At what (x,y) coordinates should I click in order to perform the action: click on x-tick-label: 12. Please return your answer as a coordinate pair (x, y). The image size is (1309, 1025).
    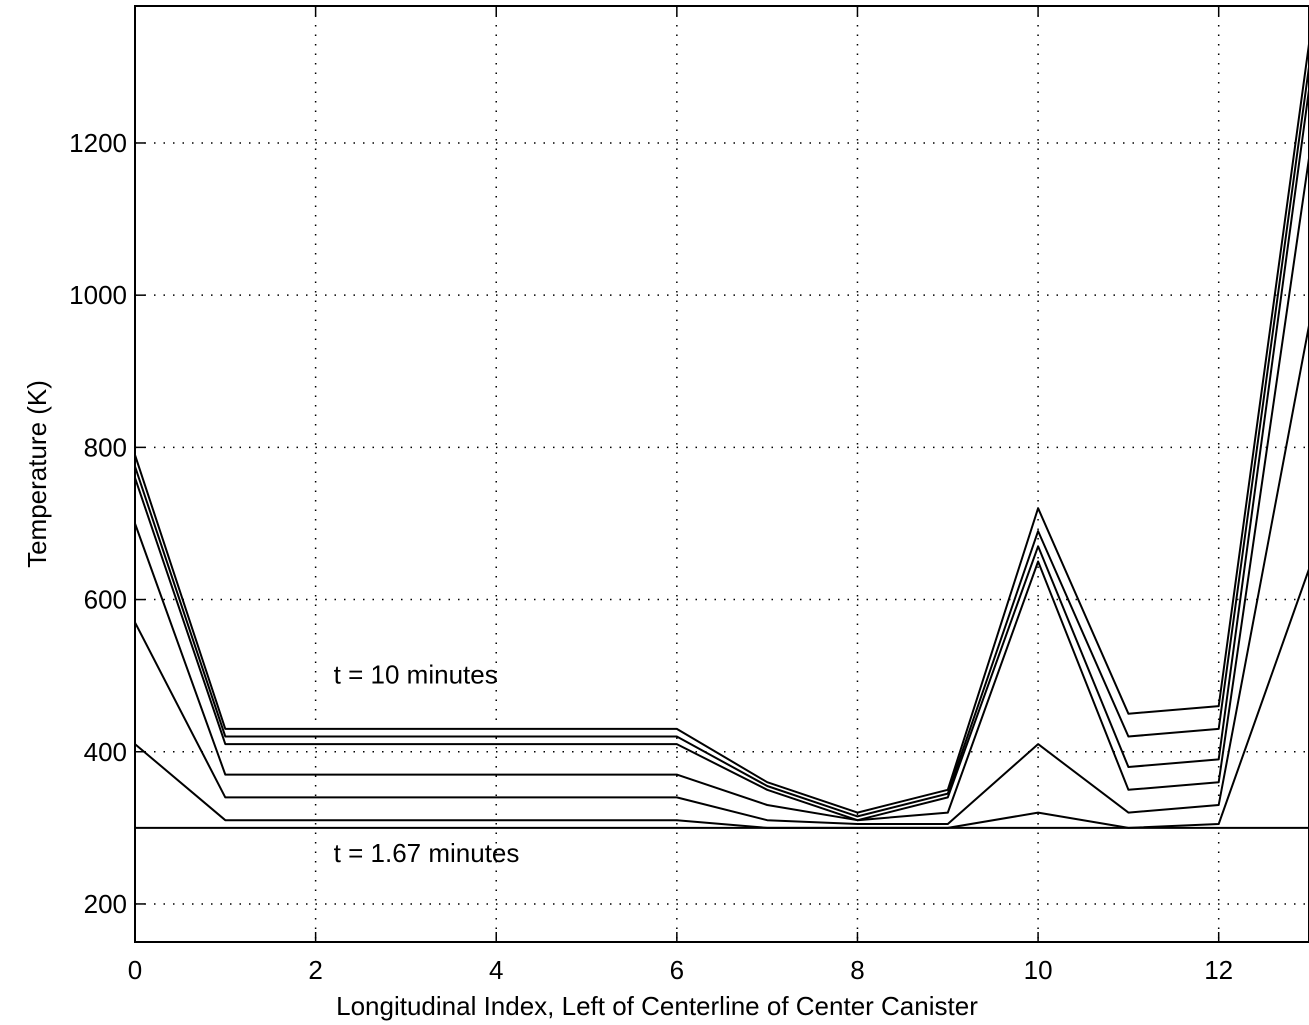
    Looking at the image, I should click on (1218, 970).